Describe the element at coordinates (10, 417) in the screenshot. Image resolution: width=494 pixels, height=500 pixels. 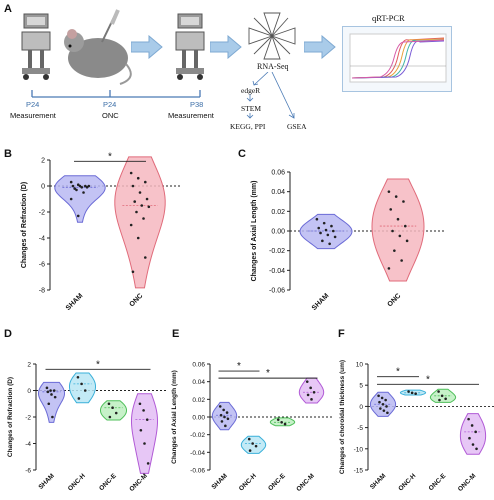
I see `y-axis-label: Changes of Refraction (D)` at that location.